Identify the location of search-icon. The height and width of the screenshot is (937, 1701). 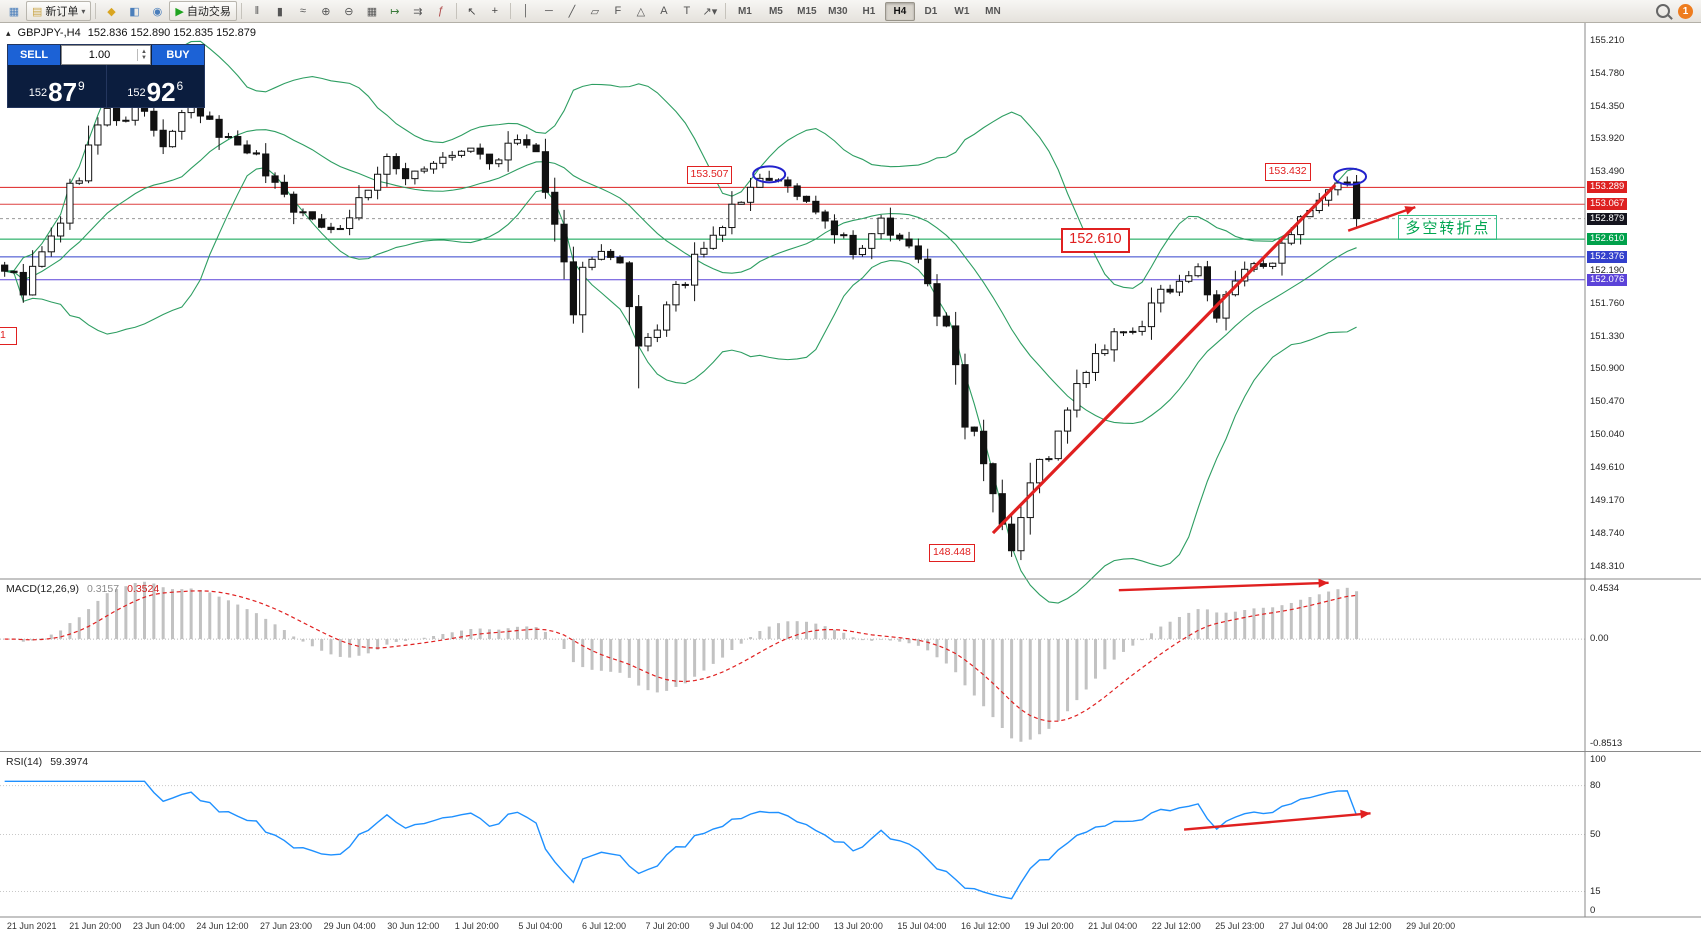
(1664, 12).